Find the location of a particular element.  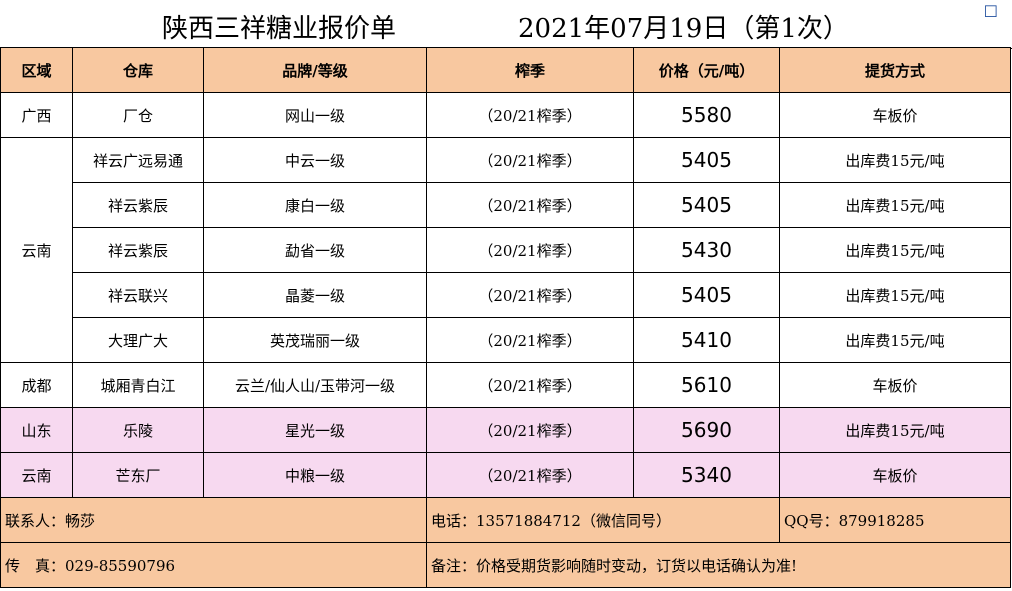

table-row: 祥云紫辰 勐省一级 （20/21榨季） 5430 出库费15元/吨 is located at coordinates (506, 250).